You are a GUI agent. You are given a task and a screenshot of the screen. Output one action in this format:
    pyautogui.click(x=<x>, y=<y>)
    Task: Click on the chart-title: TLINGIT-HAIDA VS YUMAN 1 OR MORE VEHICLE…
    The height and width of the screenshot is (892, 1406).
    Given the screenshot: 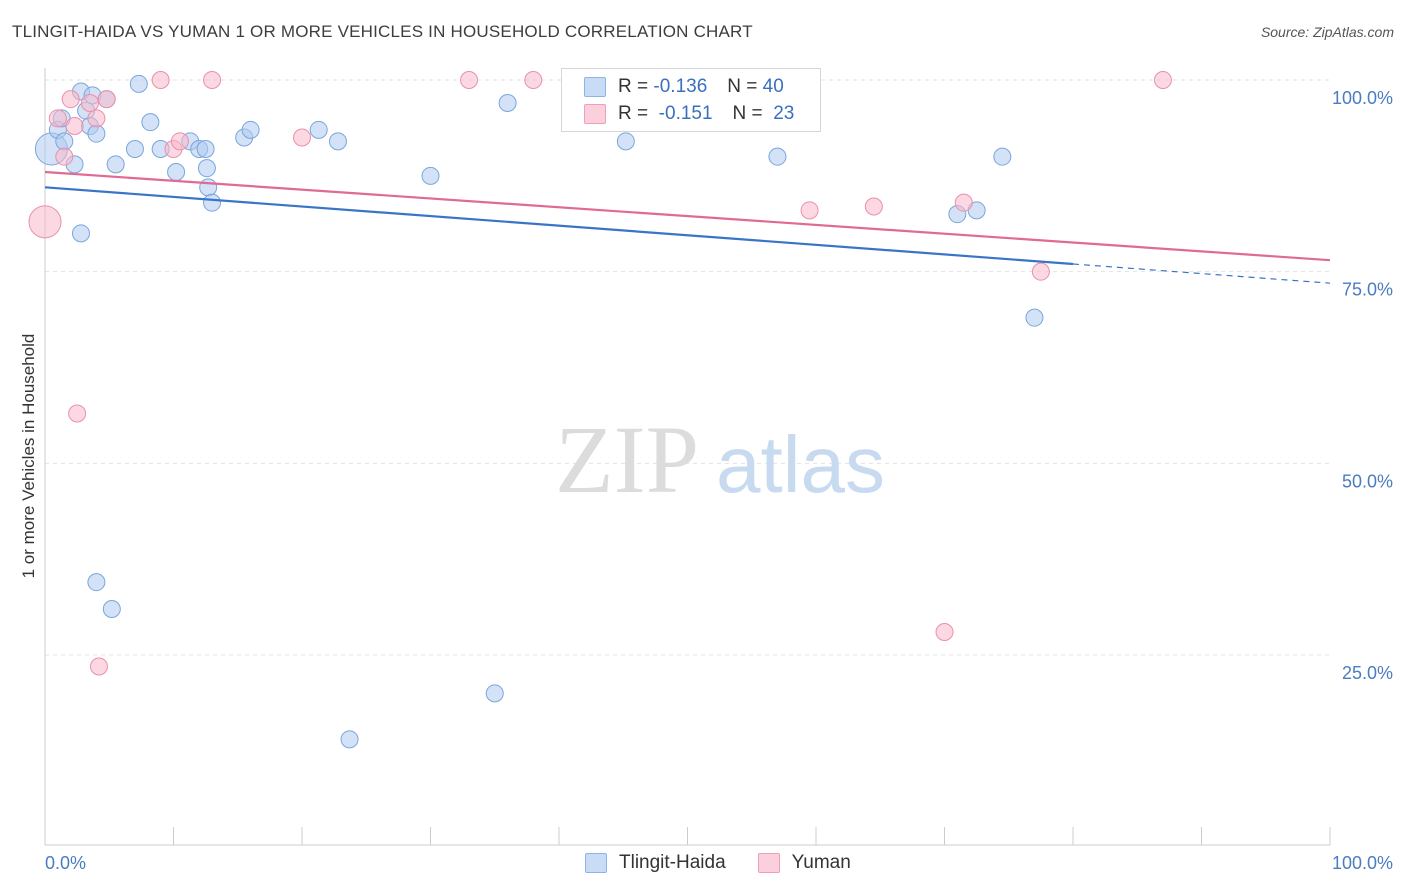 What is the action you would take?
    pyautogui.click(x=382, y=31)
    